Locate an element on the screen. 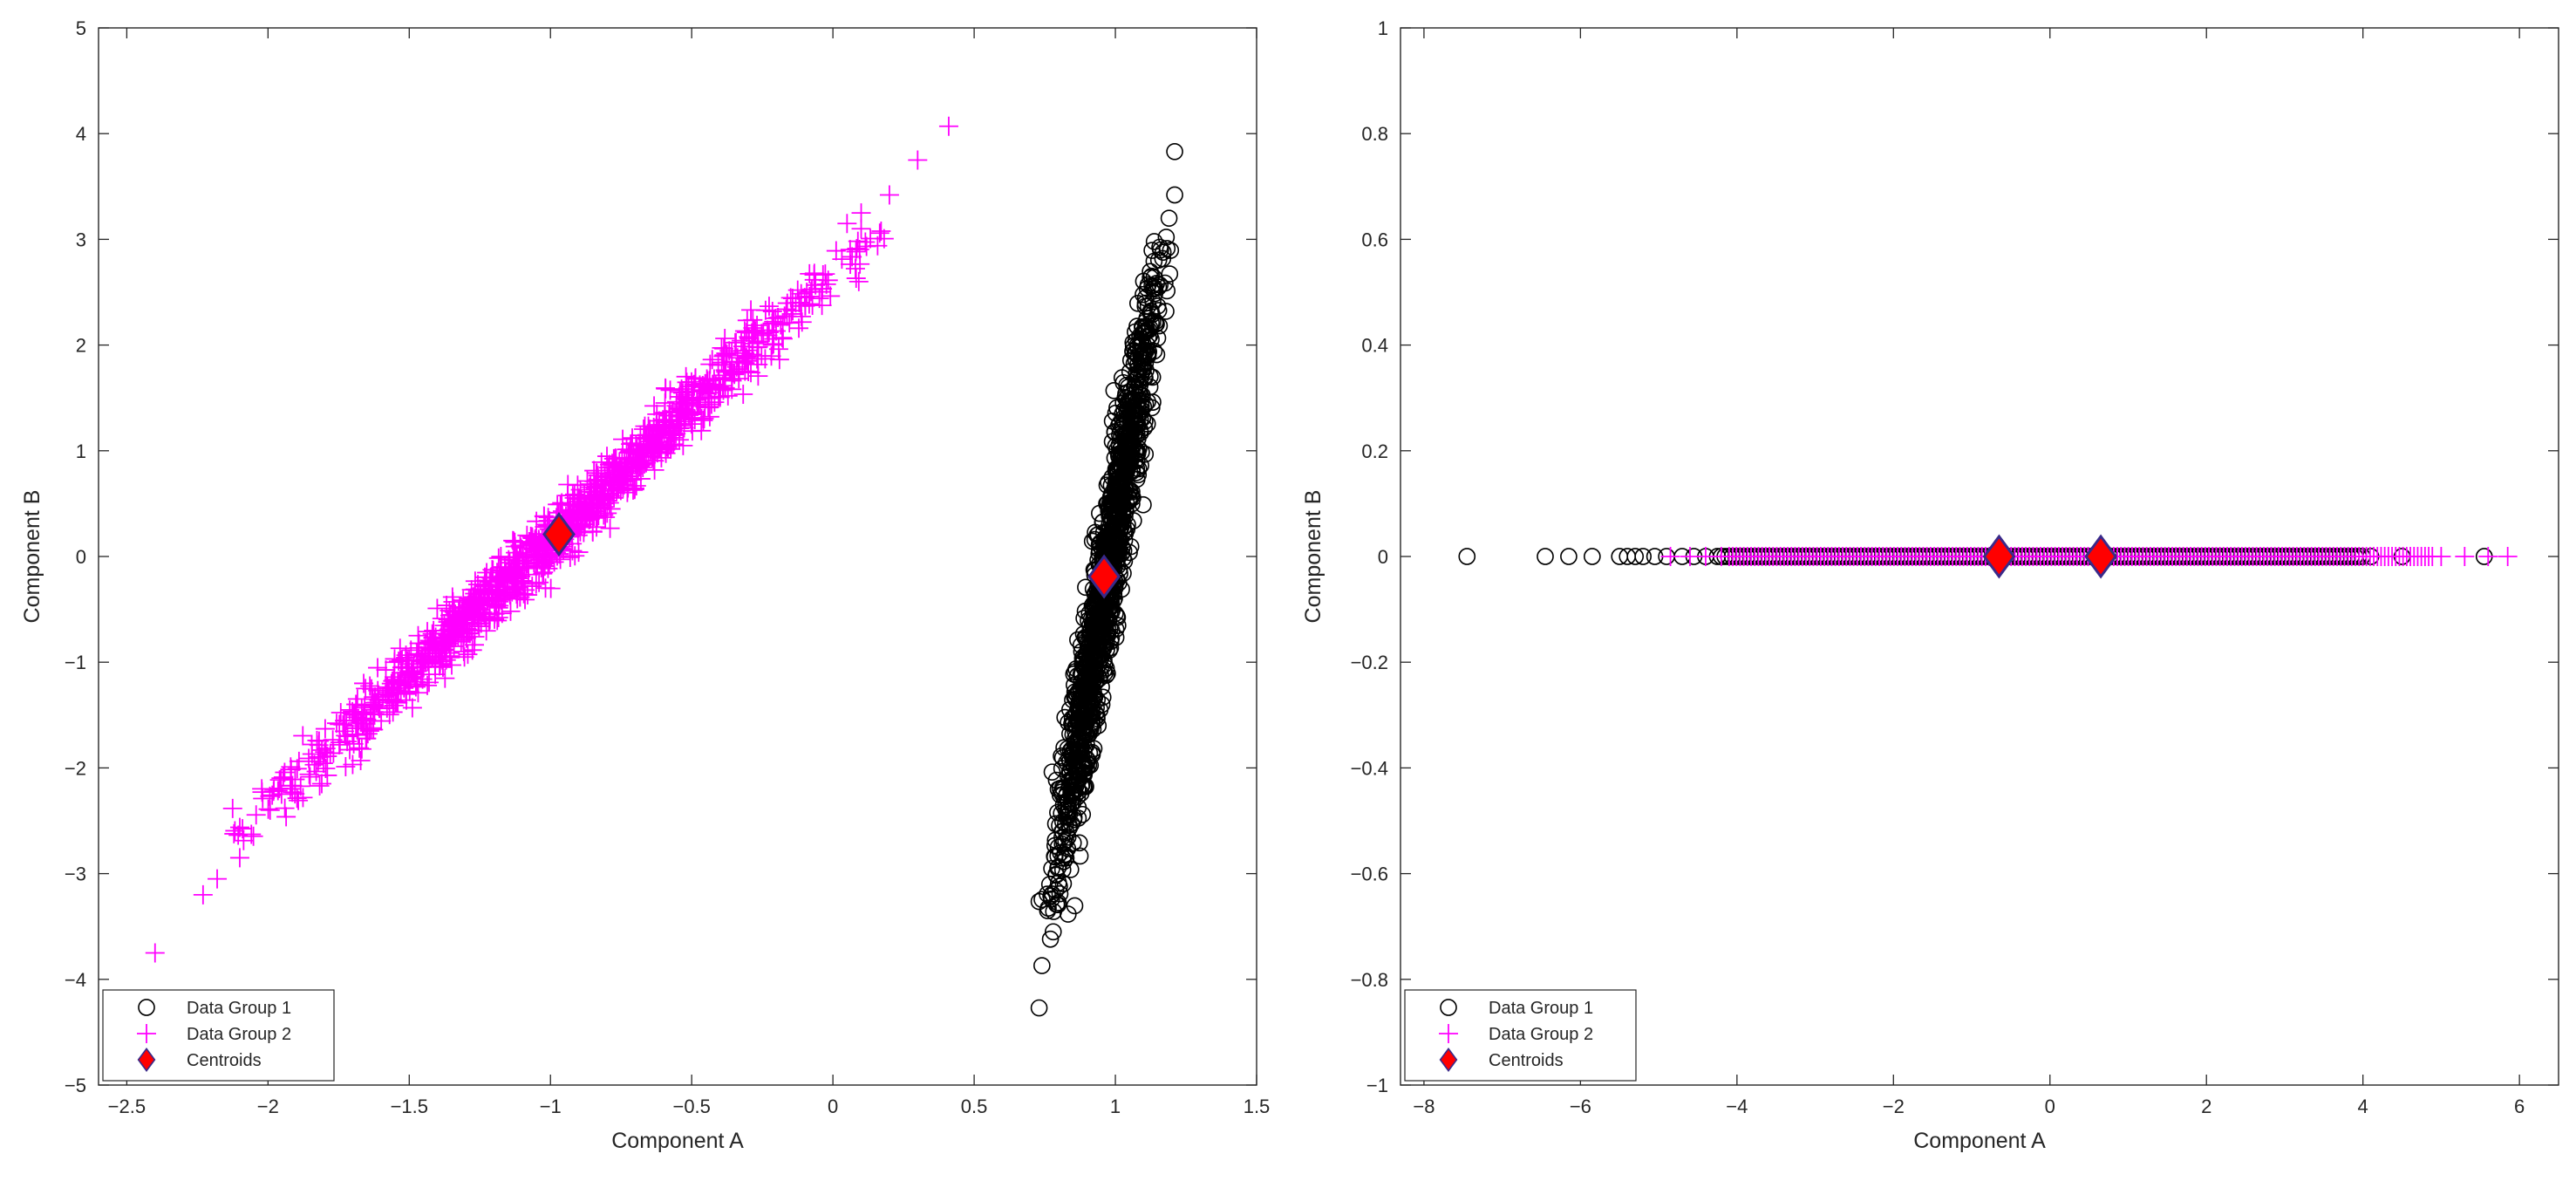  x-tick-label: 0 is located at coordinates (833, 1106).